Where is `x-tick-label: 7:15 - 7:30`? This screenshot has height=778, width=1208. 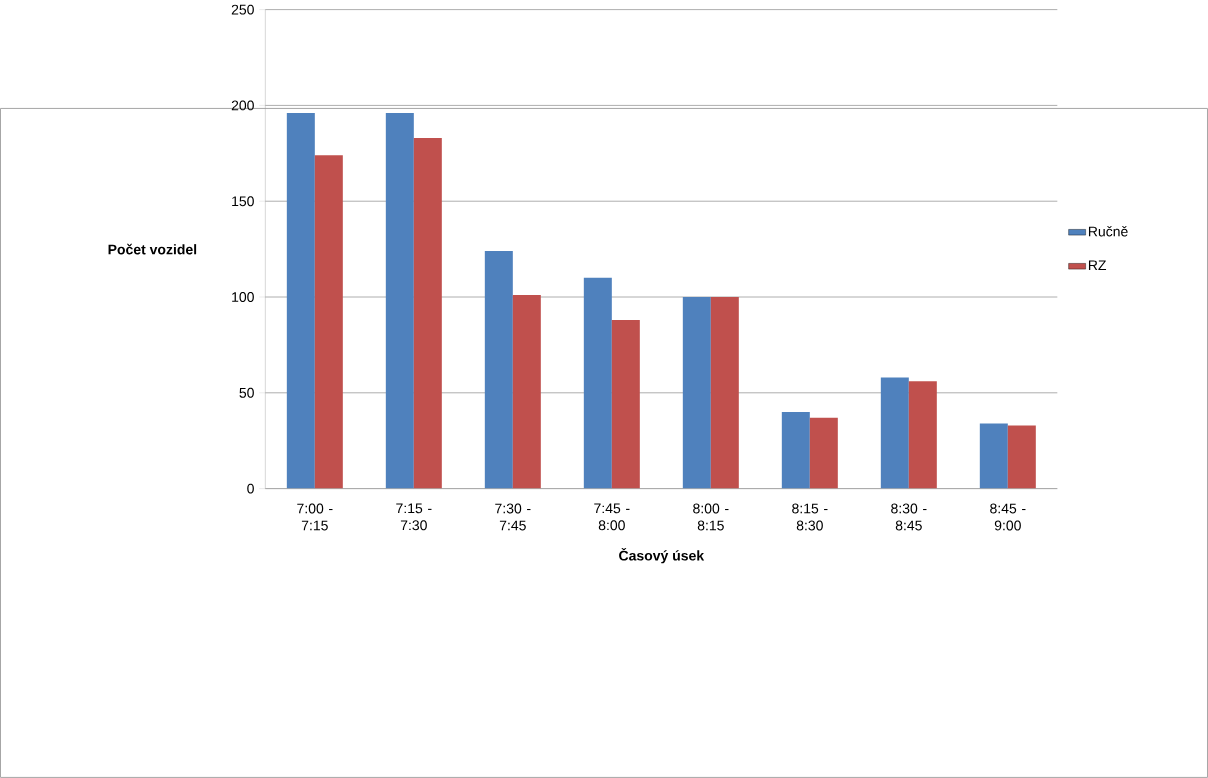 x-tick-label: 7:15 - 7:30 is located at coordinates (414, 517).